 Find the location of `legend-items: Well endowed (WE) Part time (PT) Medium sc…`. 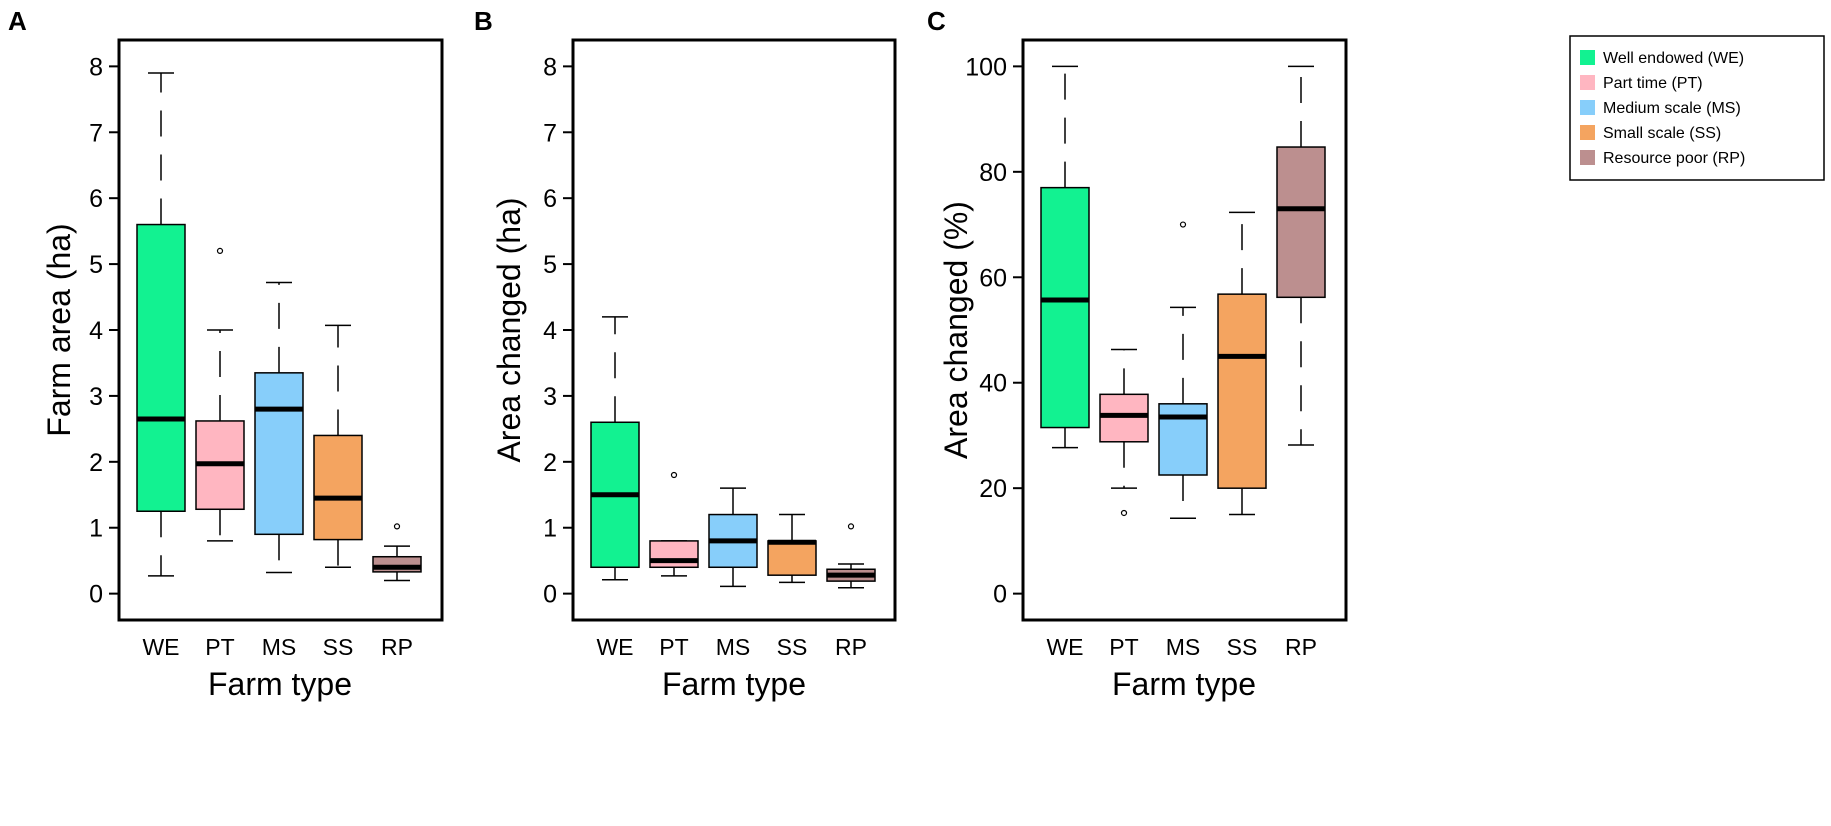

legend-items: Well endowed (WE) Part time (PT) Medium sc… is located at coordinates (1662, 108).